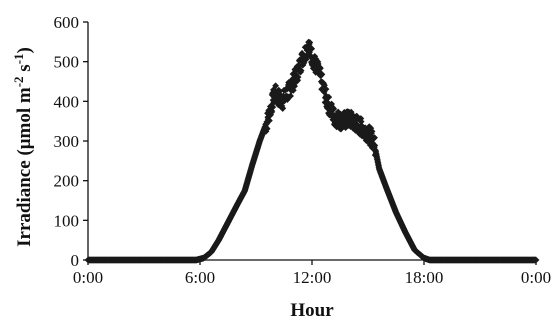  What do you see at coordinates (88, 277) in the screenshot?
I see `x-tick-label-0: 0:00` at bounding box center [88, 277].